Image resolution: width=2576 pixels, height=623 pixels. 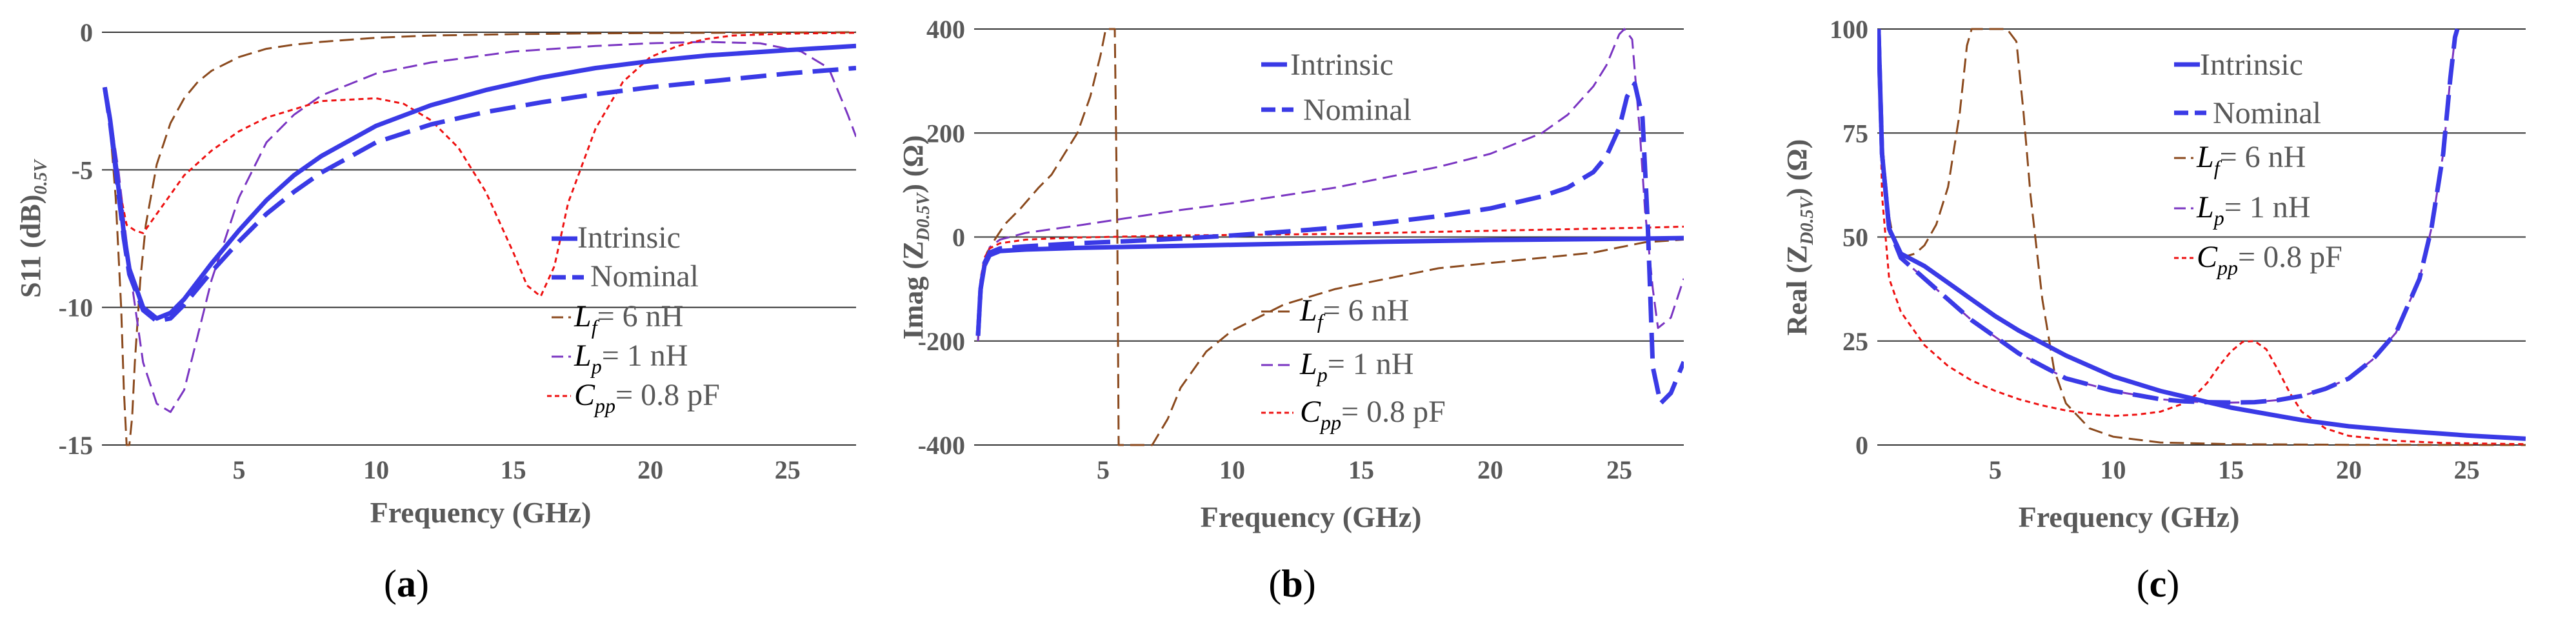 What do you see at coordinates (1291, 583) in the screenshot?
I see `panel-b-caption: (b)` at bounding box center [1291, 583].